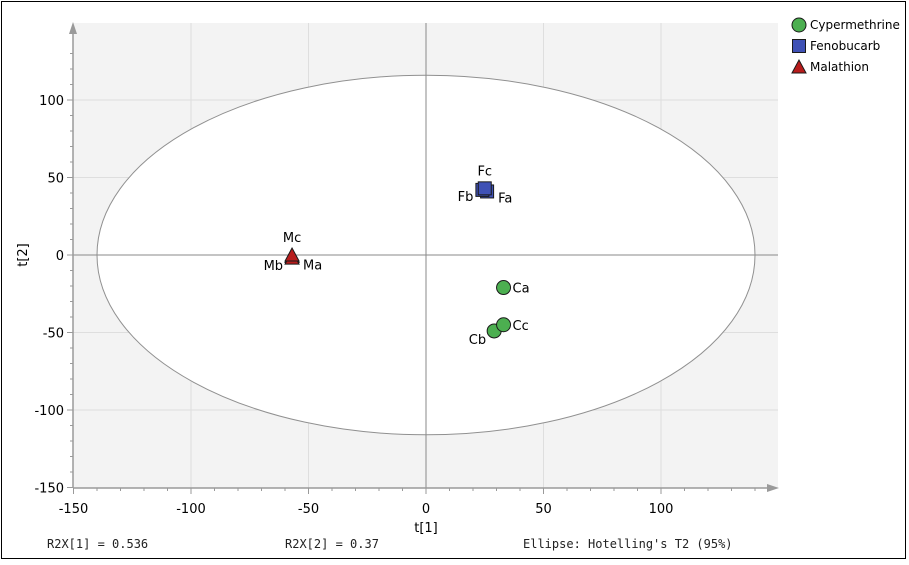 This screenshot has width=909, height=565. Describe the element at coordinates (426, 509) in the screenshot. I see `x-tick-label: 0` at that location.